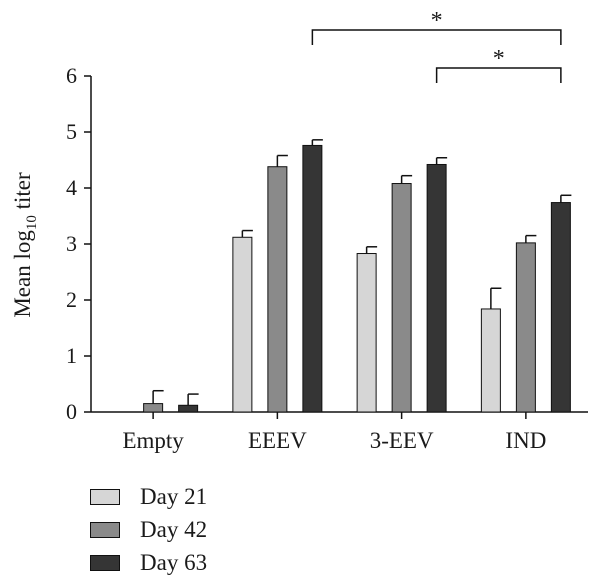 The height and width of the screenshot is (579, 600). I want to click on y-tick-label: 4, so click(71, 187).